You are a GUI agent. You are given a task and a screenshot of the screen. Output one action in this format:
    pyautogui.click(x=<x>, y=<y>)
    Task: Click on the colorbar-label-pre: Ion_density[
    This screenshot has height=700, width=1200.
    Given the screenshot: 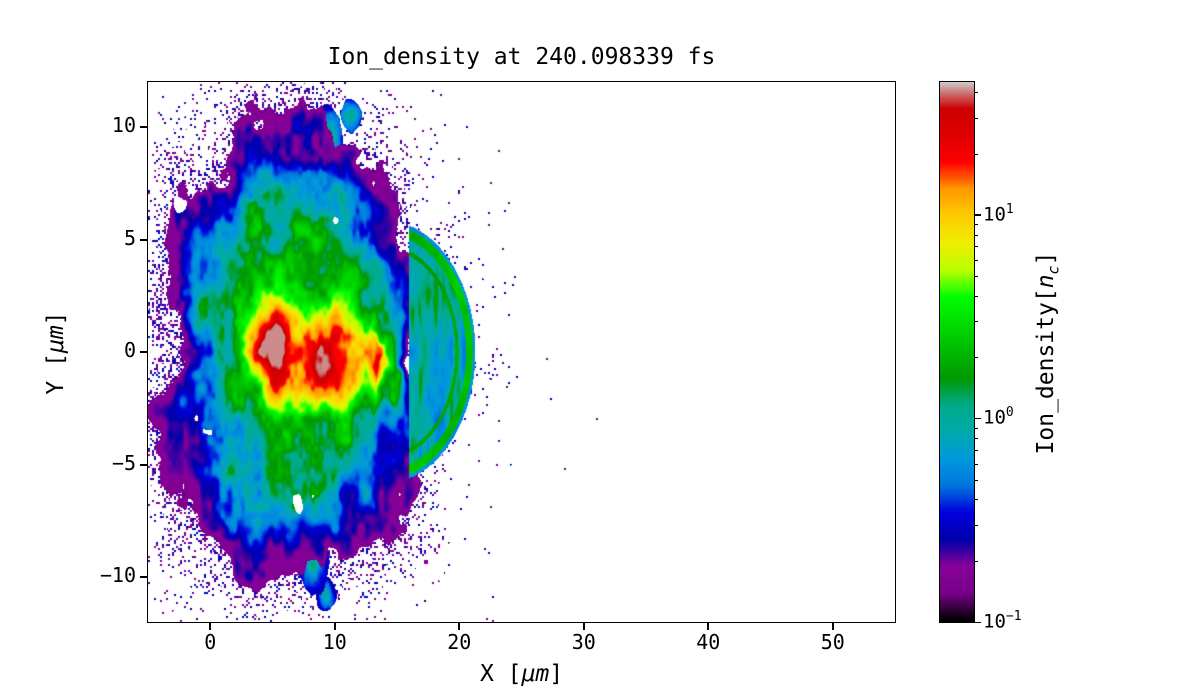 What is the action you would take?
    pyautogui.click(x=1046, y=371)
    